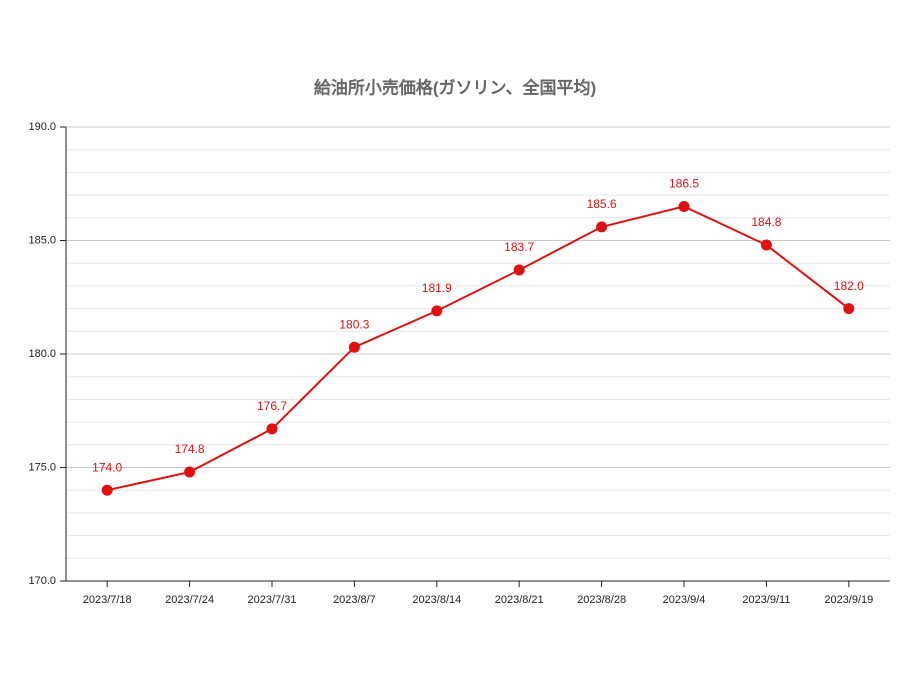 The width and height of the screenshot is (912, 684). I want to click on data-label: 176.7, so click(272, 406).